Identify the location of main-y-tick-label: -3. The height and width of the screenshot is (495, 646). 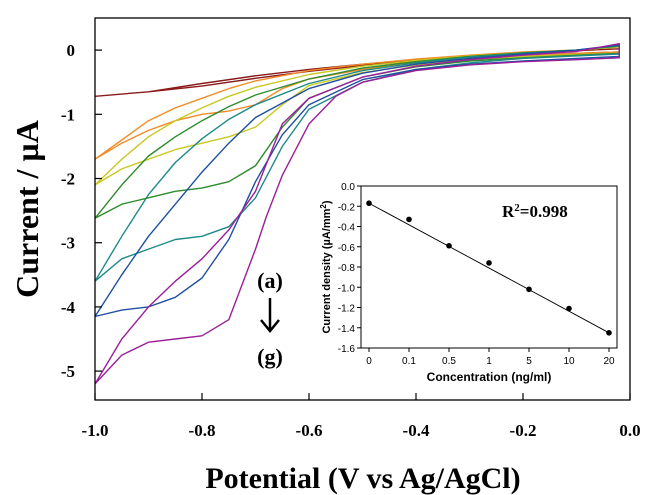
(68, 243).